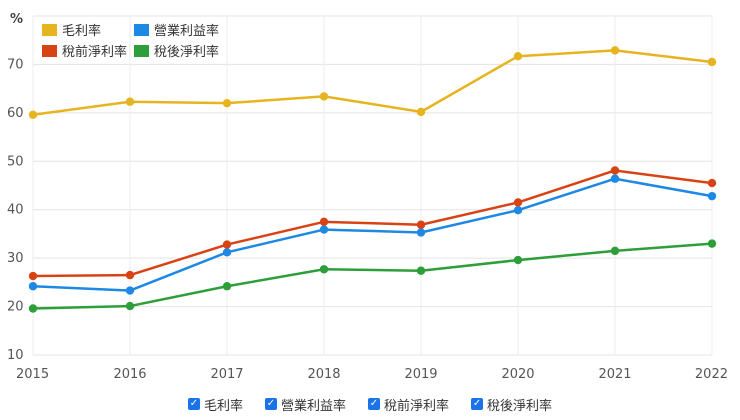 This screenshot has height=420, width=740. I want to click on y-tick-label: 10, so click(15, 355).